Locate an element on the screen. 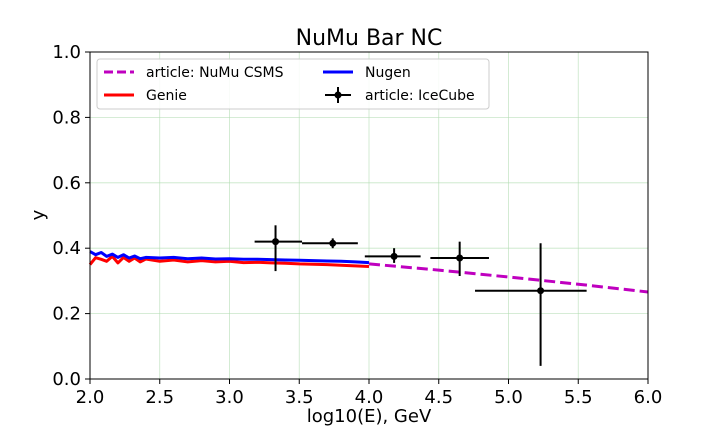 Image resolution: width=720 pixels, height=432 pixels. x-axis-label: log10(E), GeV is located at coordinates (369, 416).